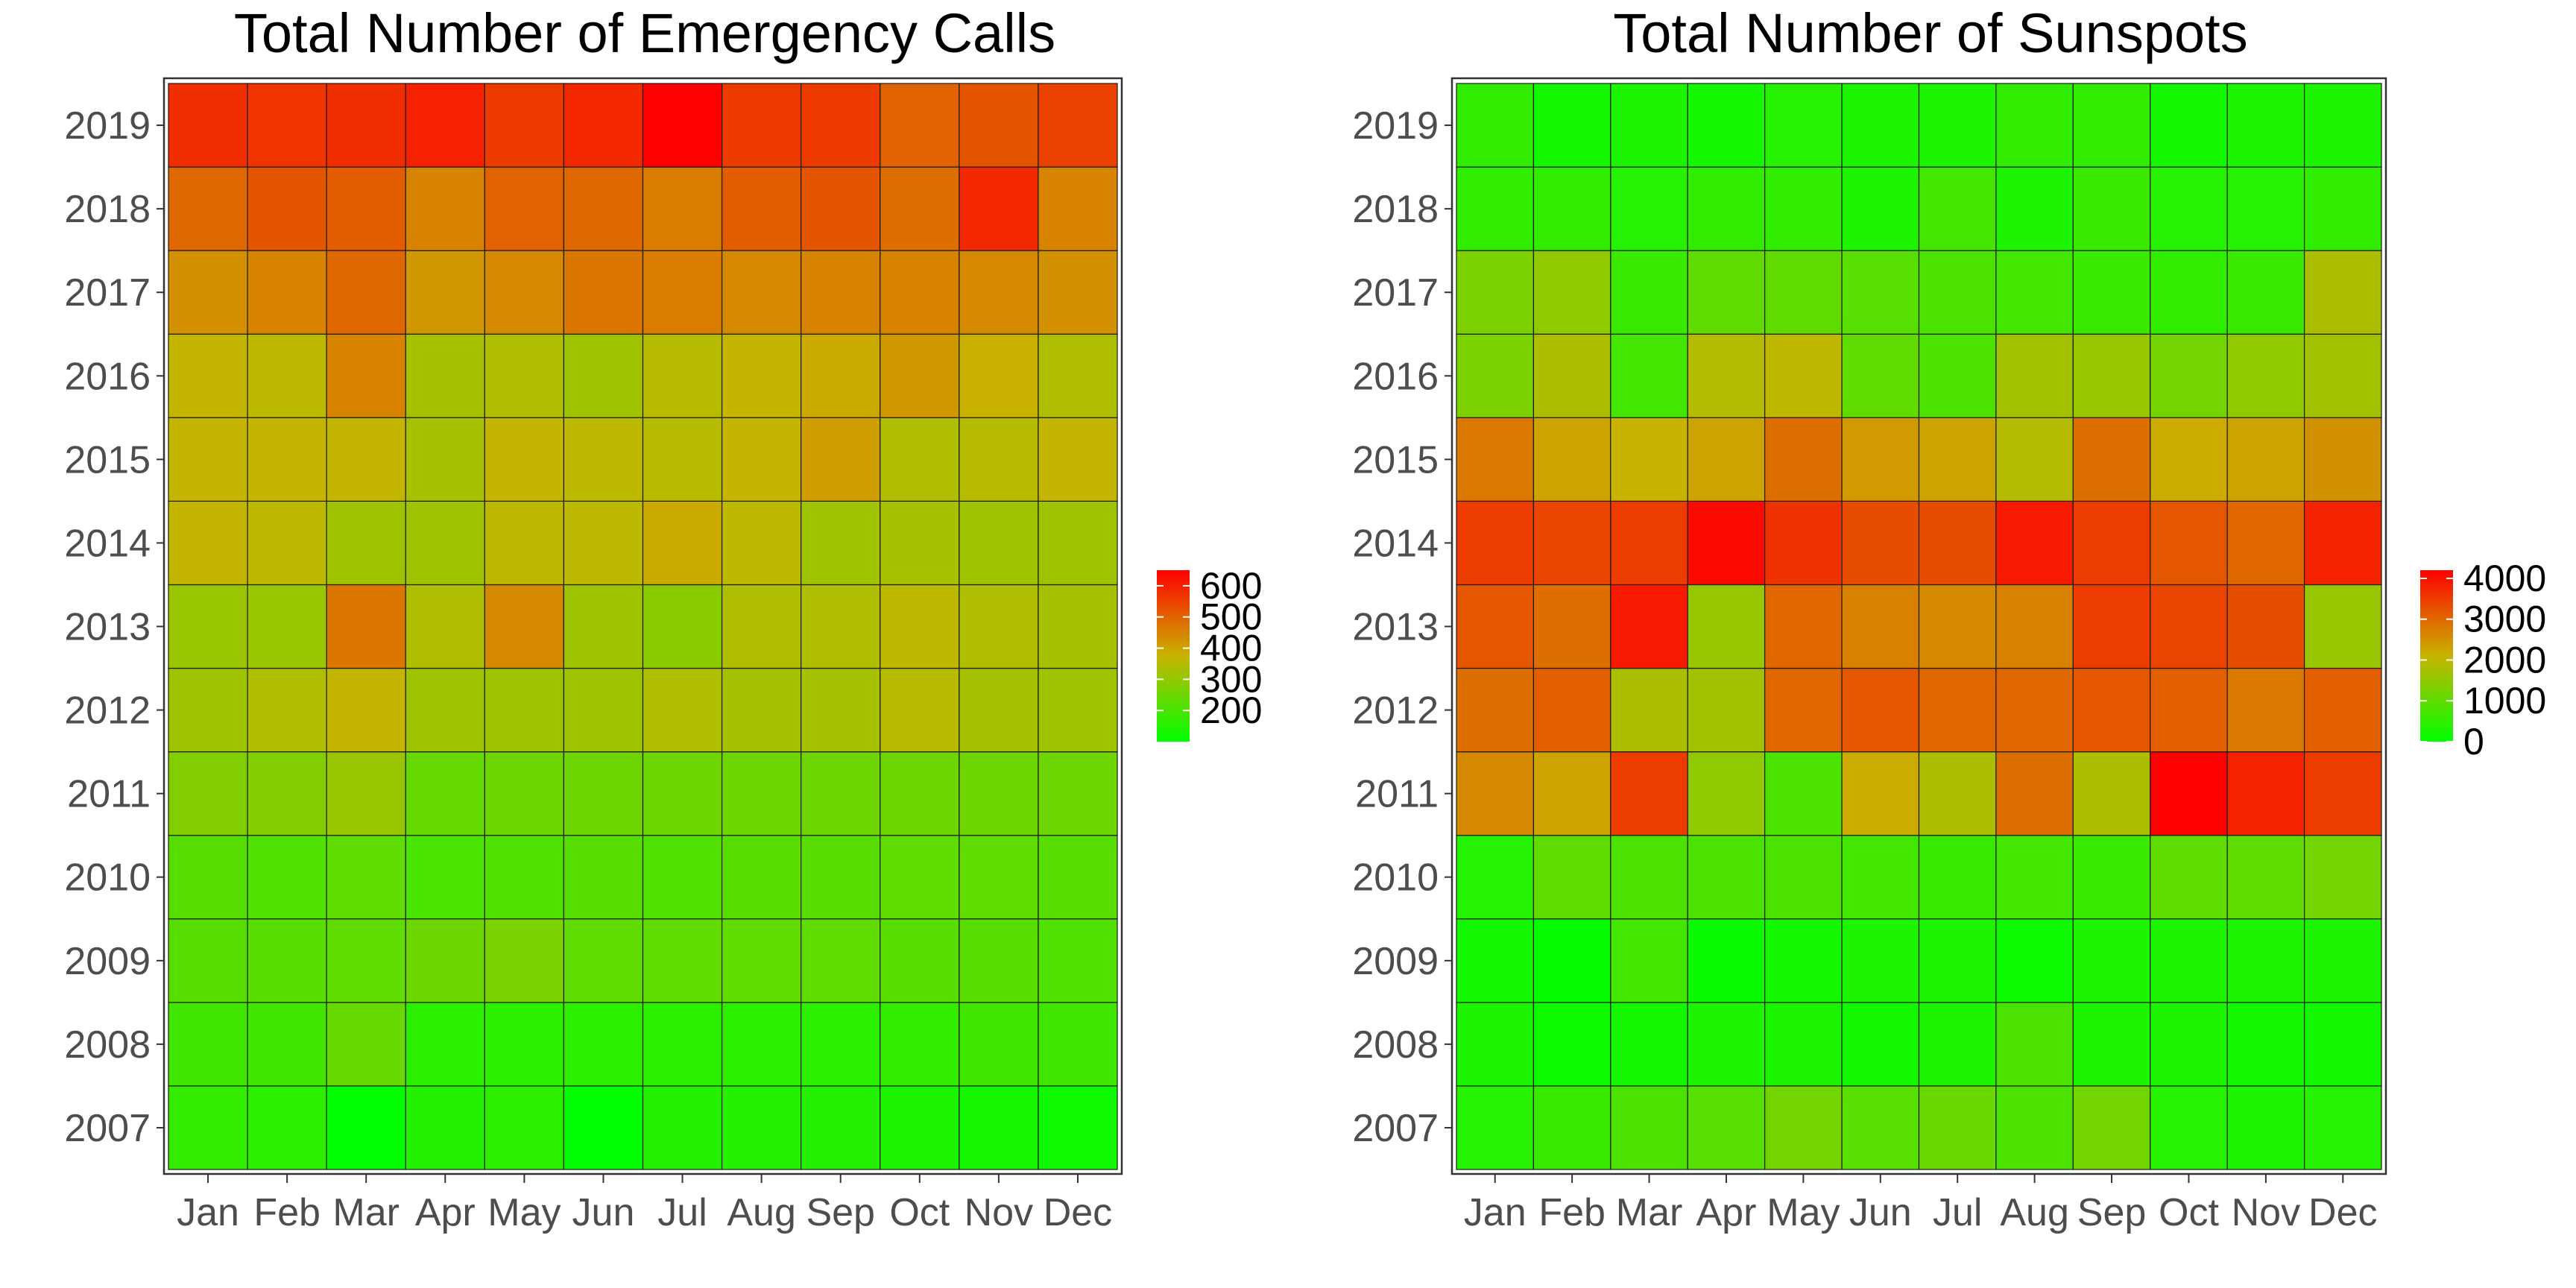 The image size is (2576, 1288). What do you see at coordinates (2342, 877) in the screenshot?
I see `heatmap-cell-2010-Dec` at bounding box center [2342, 877].